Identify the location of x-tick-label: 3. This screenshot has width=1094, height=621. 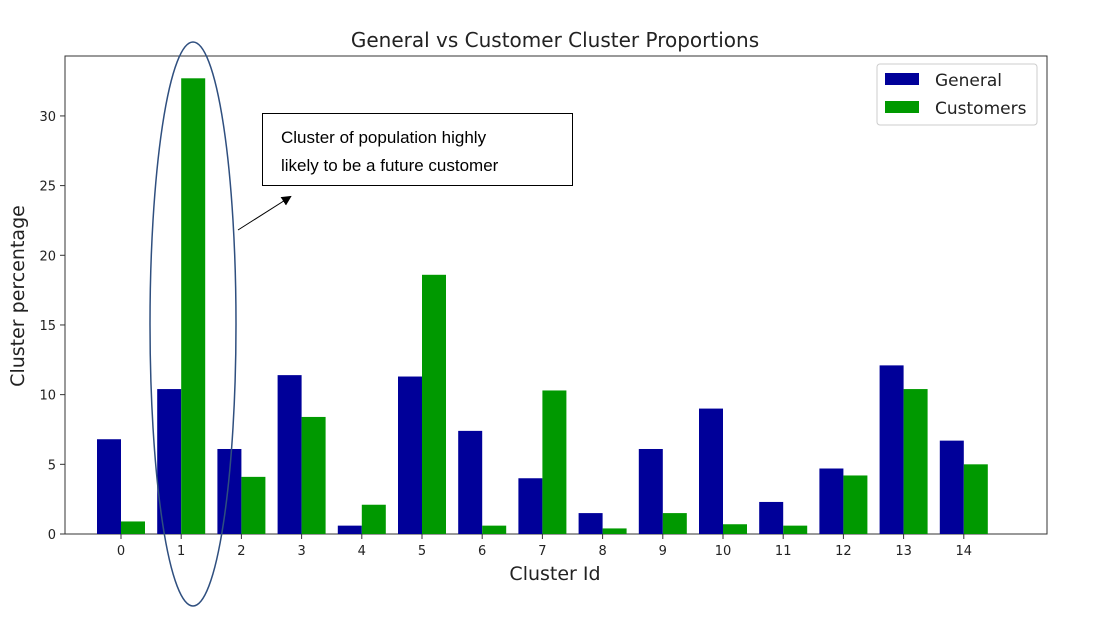
(301, 551).